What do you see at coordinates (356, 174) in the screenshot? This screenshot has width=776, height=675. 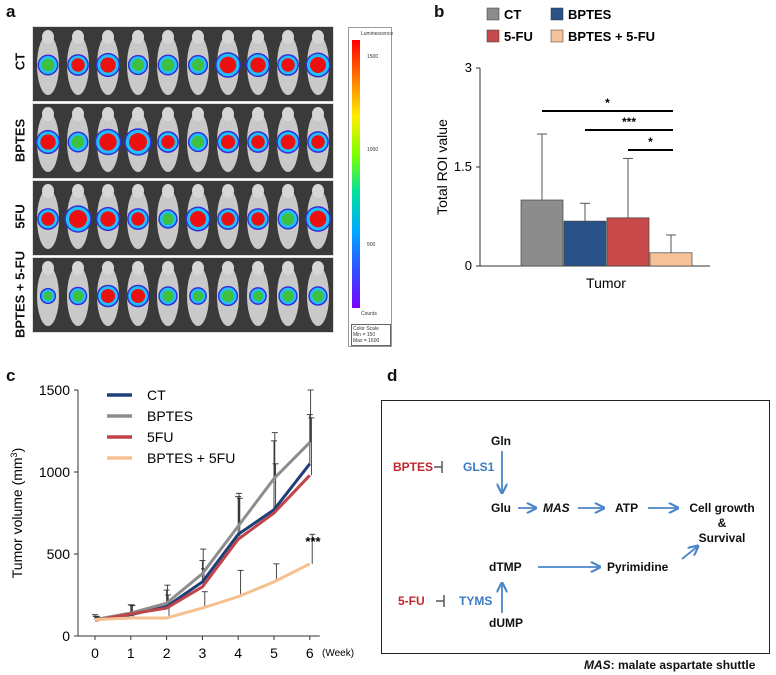 I see `colorbar-gradient` at bounding box center [356, 174].